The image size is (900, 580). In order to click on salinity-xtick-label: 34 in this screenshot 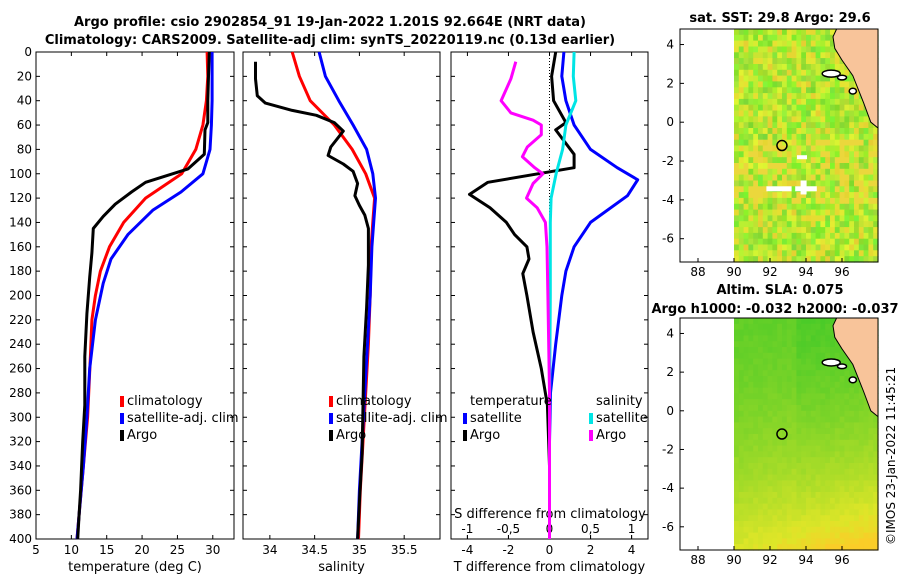, I will do `click(269, 550)`.